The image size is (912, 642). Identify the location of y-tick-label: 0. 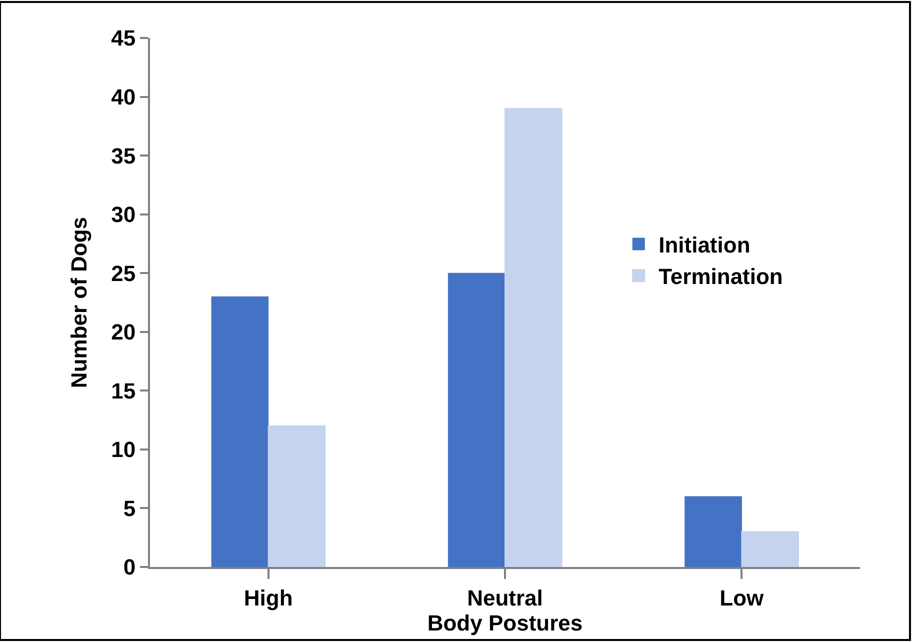
(129, 567).